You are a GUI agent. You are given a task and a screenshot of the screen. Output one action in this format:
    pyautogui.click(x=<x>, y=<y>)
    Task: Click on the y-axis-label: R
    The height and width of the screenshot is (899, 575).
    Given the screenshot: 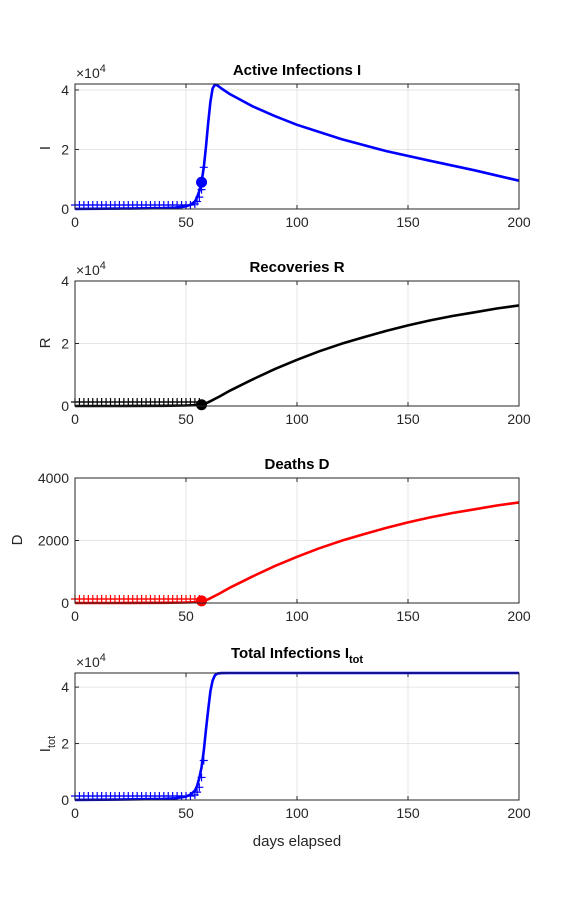 What is the action you would take?
    pyautogui.click(x=45, y=342)
    